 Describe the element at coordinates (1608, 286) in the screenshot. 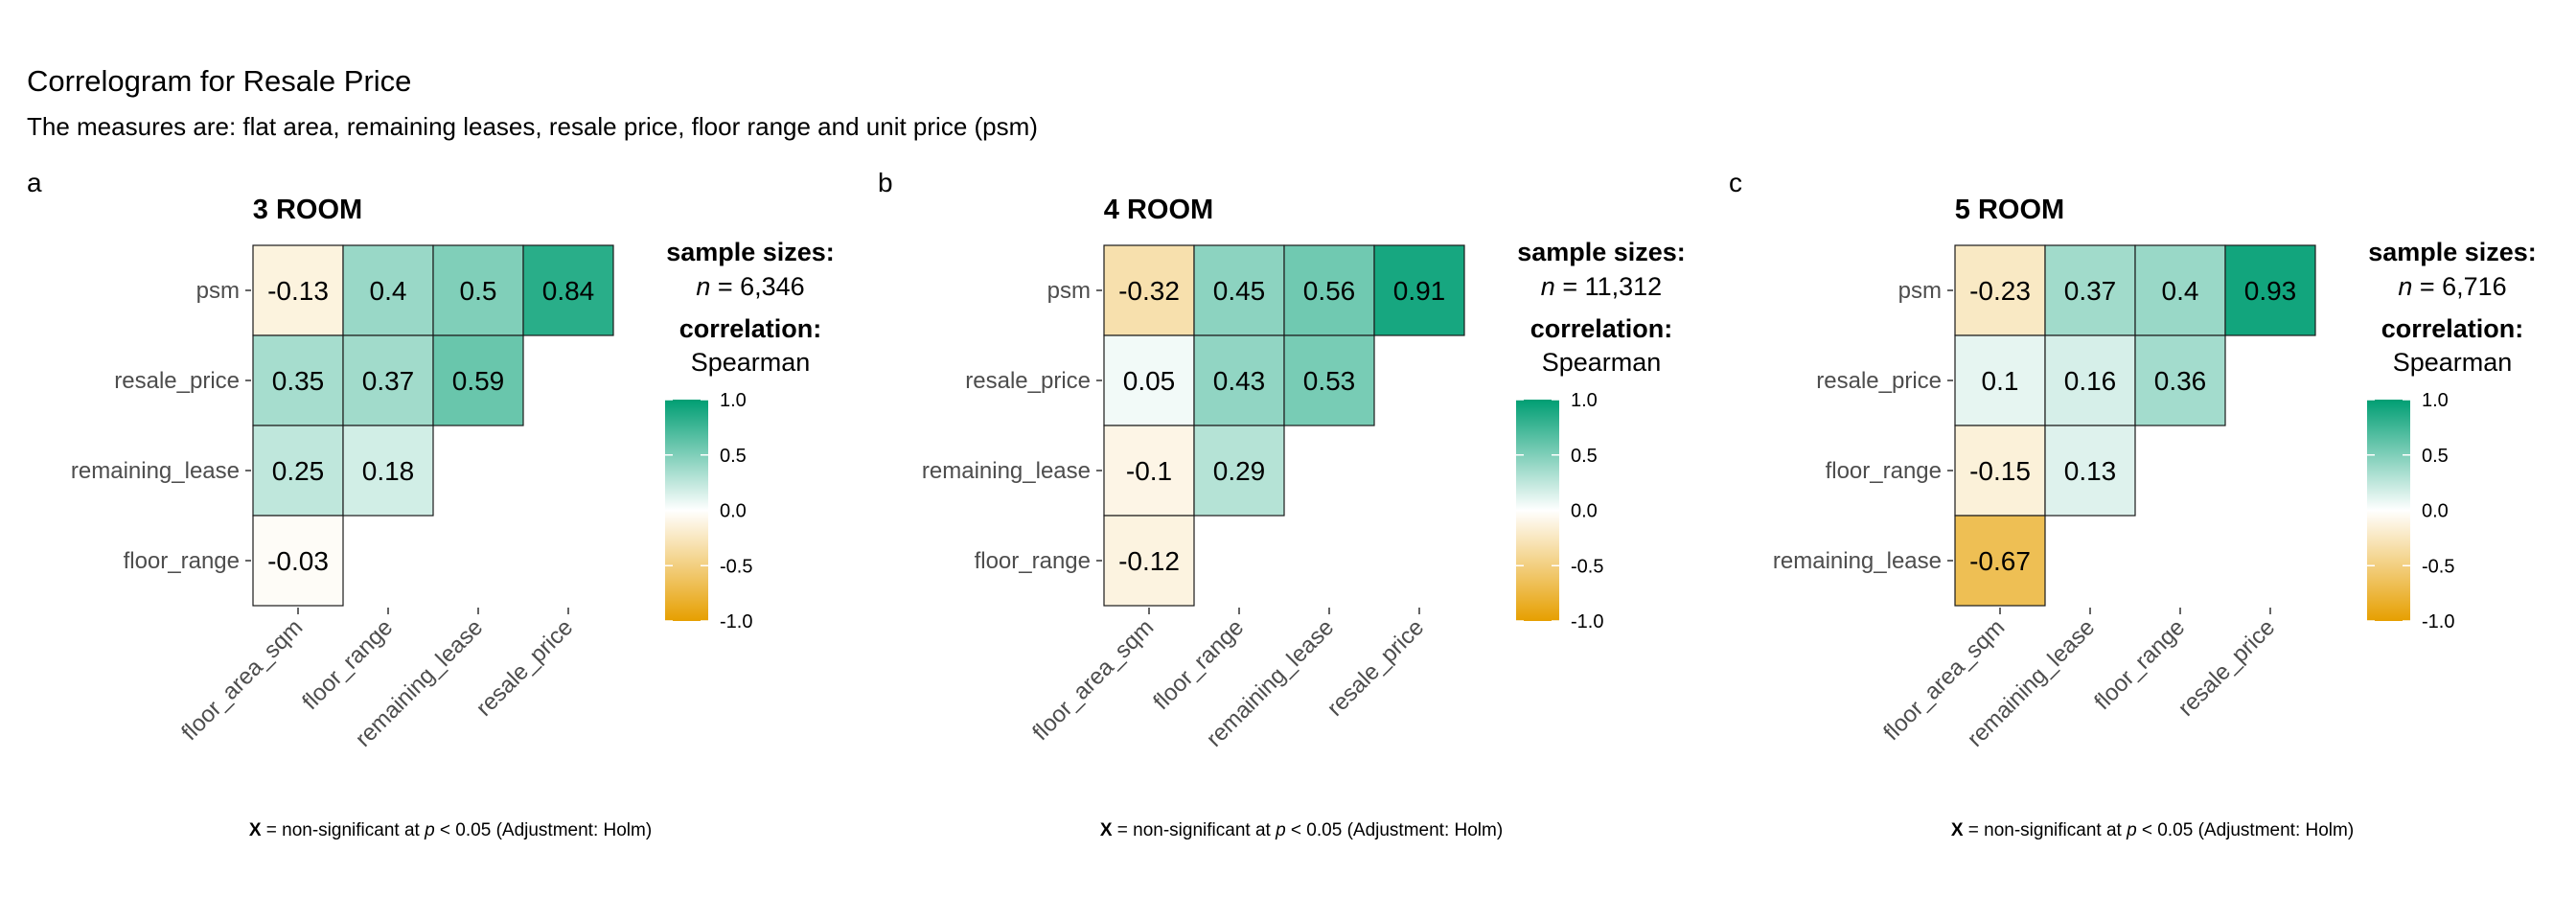

I see `n-value: = 11,312` at that location.